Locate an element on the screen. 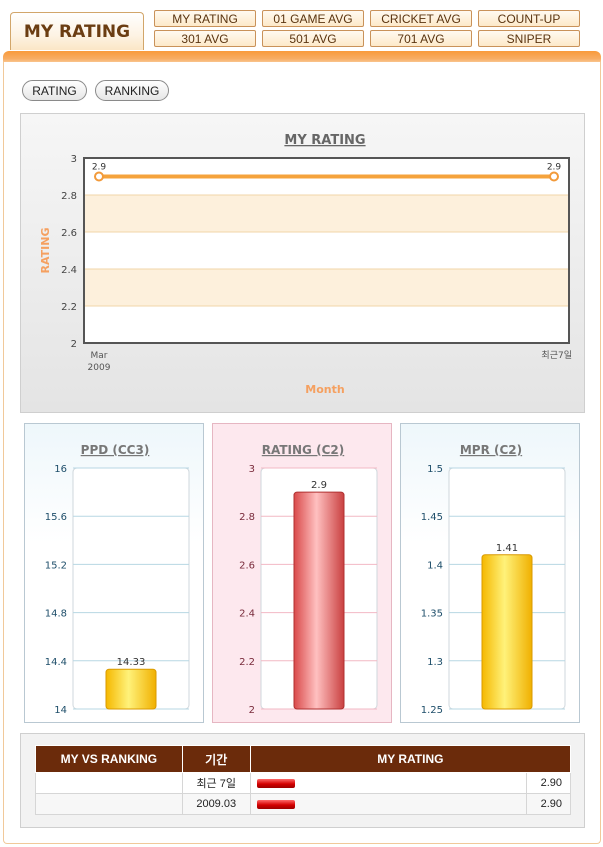 The height and width of the screenshot is (847, 603). x-tick-label: 최근7일 is located at coordinates (556, 355).